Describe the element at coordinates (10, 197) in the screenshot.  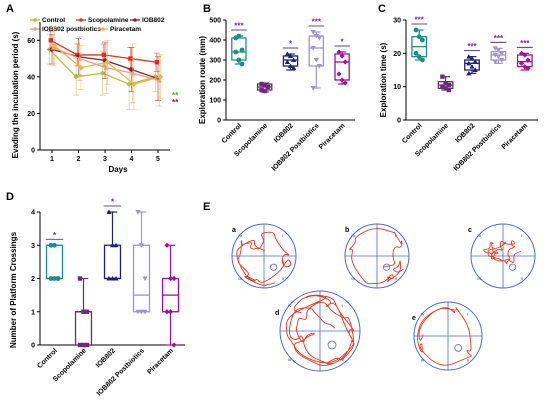
I see `panel-letter-d: D` at that location.